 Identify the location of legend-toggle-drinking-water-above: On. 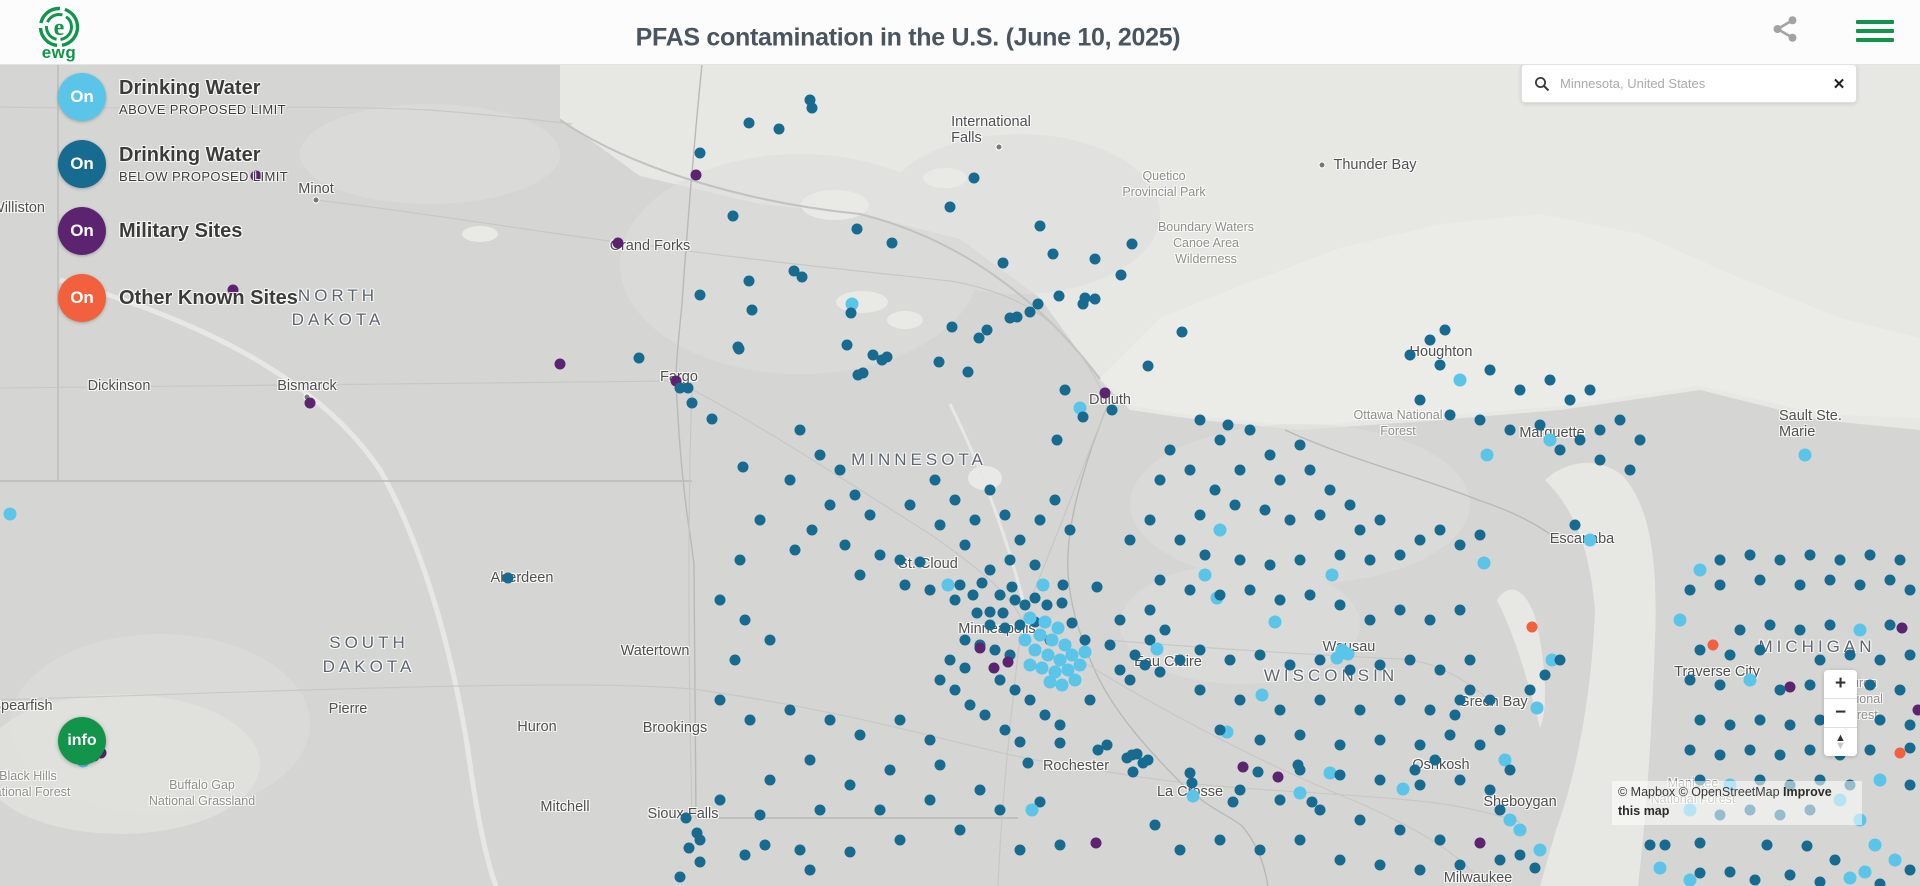
(82, 97).